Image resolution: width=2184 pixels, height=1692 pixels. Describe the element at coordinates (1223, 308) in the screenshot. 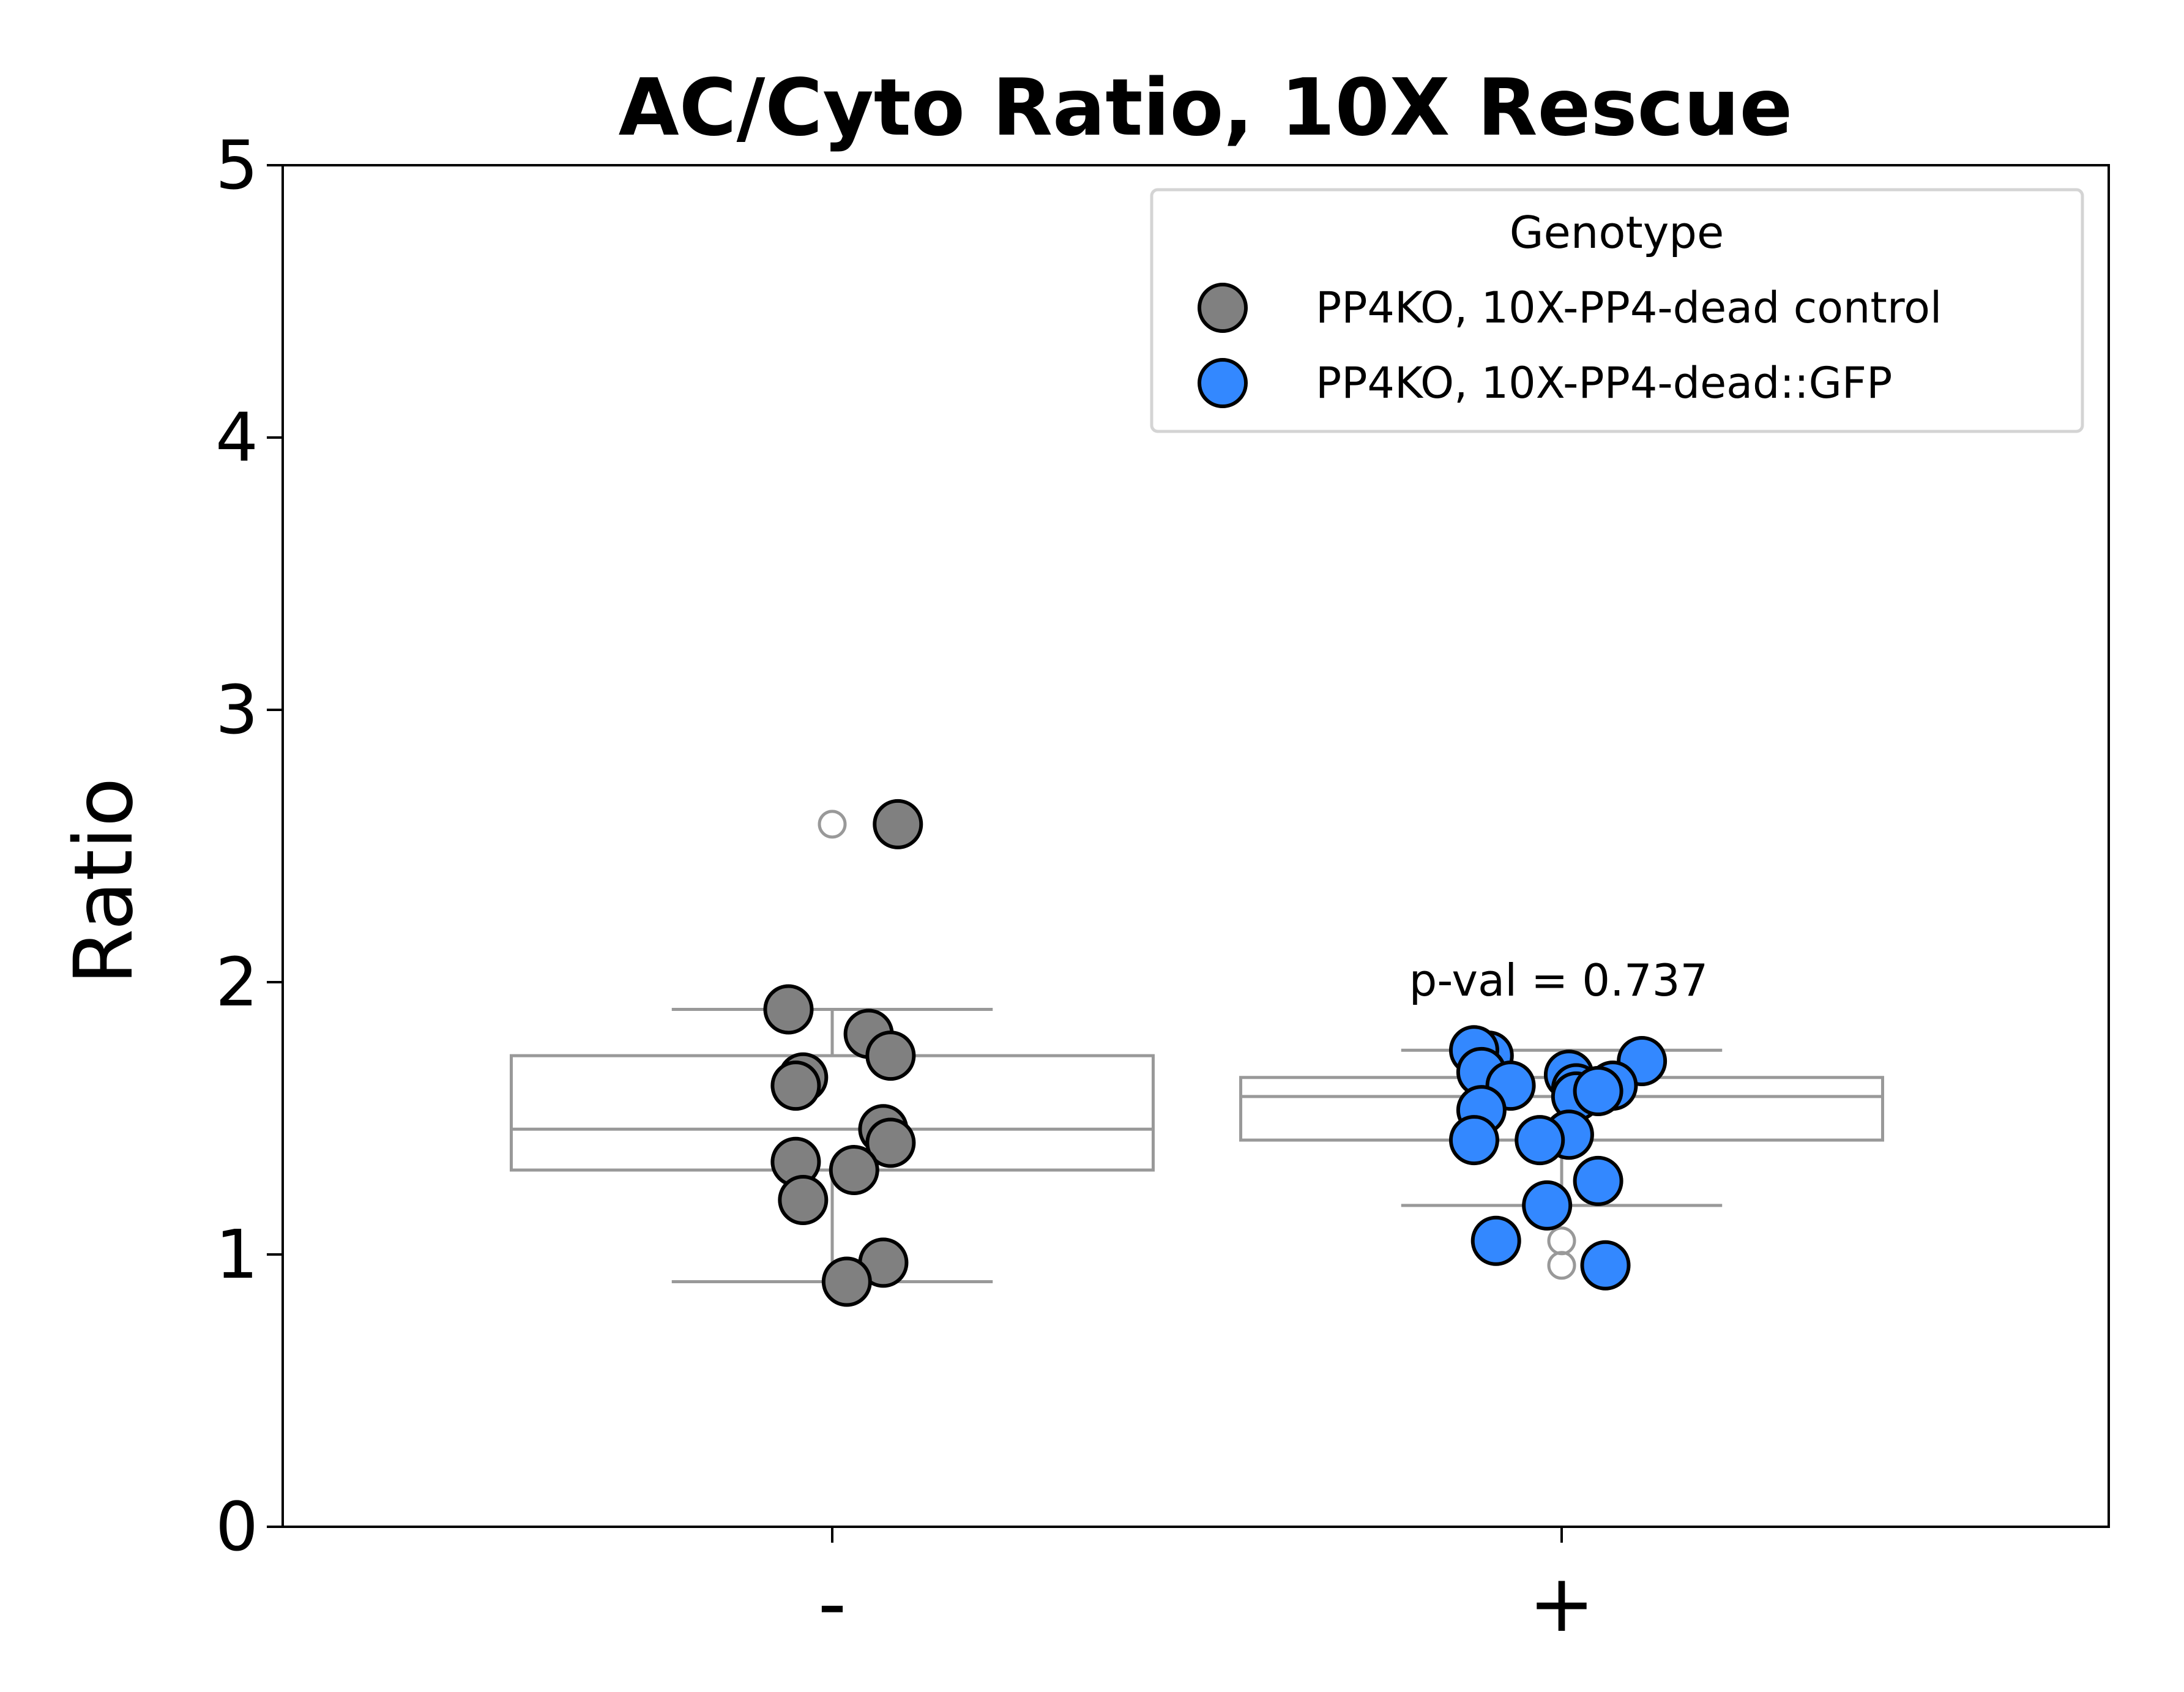

I see `legend-marker-control` at that location.